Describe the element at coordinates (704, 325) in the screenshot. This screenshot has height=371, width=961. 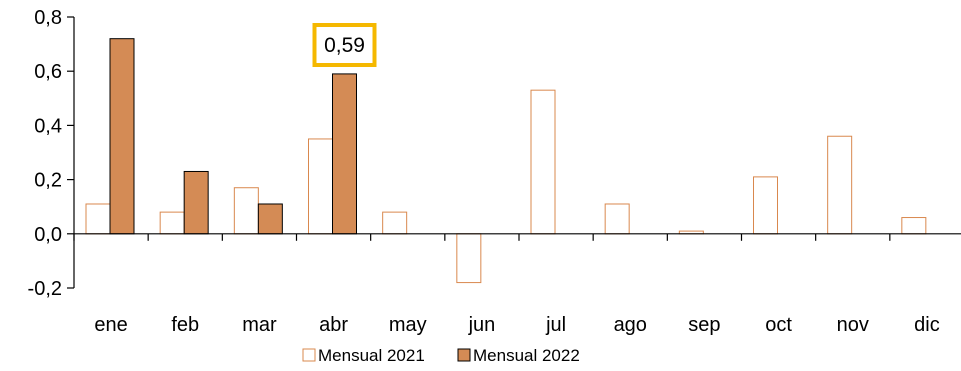
I see `x-tick-label-sep: sep` at that location.